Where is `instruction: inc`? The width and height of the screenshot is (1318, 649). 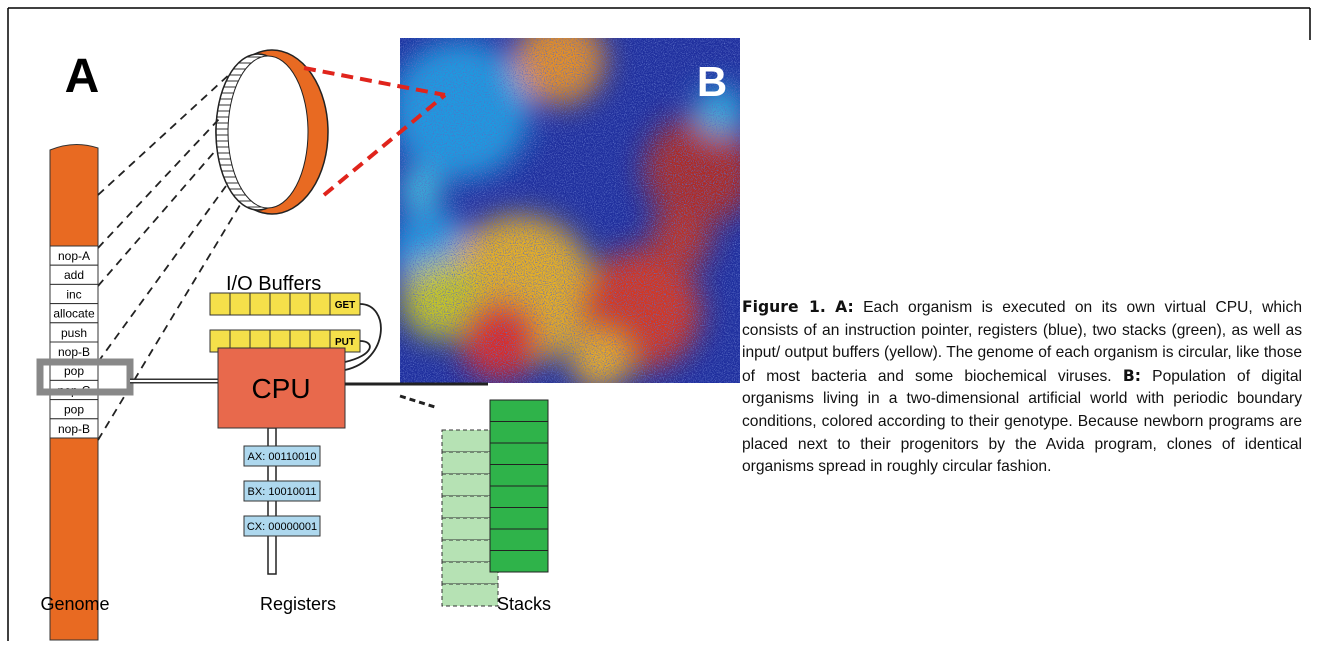 instruction: inc is located at coordinates (73, 294).